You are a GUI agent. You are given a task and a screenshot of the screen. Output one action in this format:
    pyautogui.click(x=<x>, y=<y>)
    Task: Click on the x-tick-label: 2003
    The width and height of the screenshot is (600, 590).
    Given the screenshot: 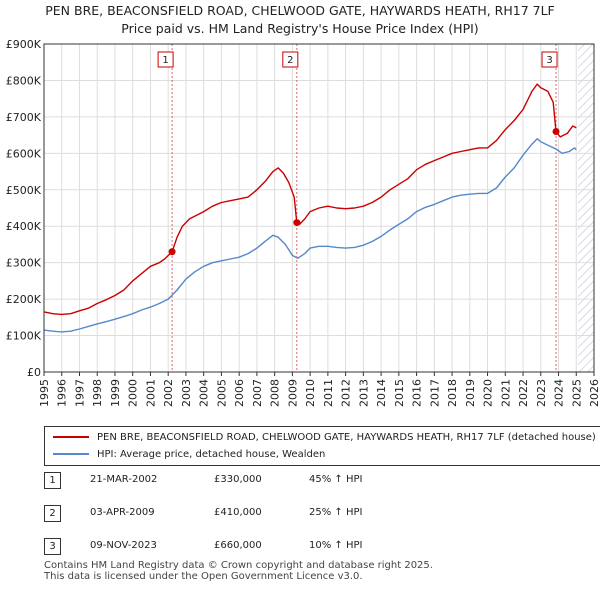 What is the action you would take?
    pyautogui.click(x=186, y=393)
    